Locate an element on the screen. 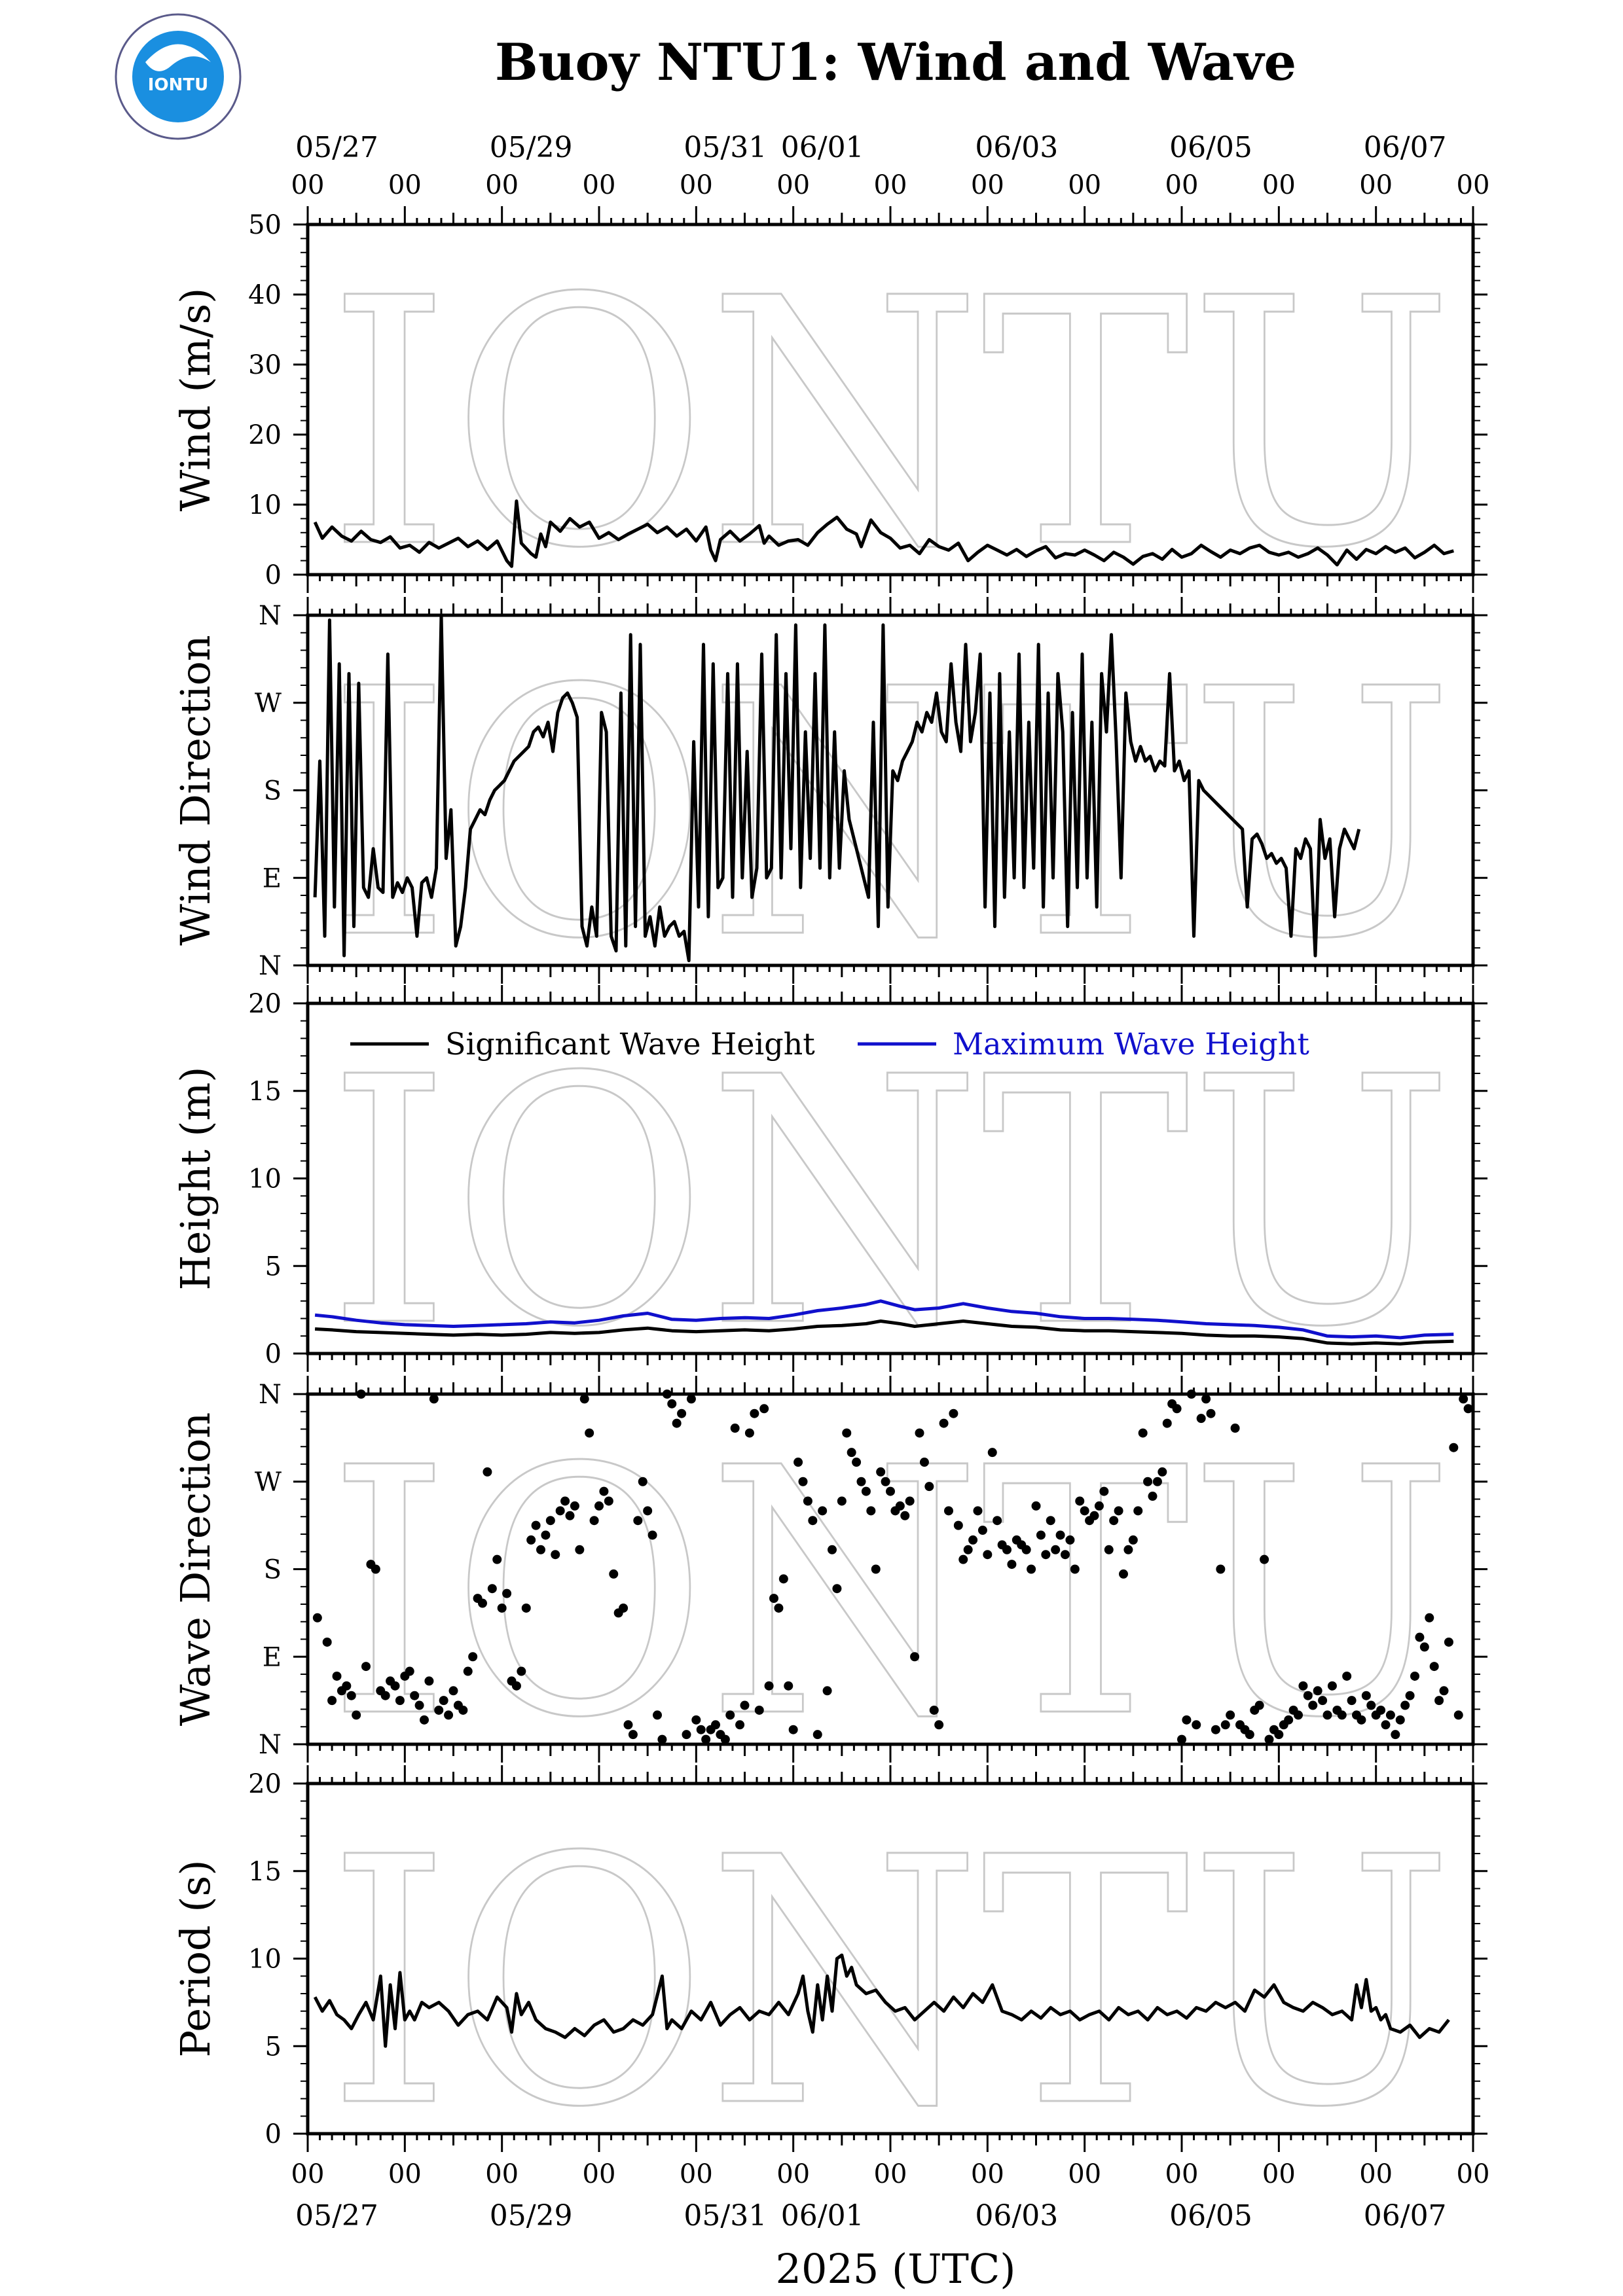 This screenshot has width=1623, height=2296. top-date-label: 05/29 is located at coordinates (531, 147).